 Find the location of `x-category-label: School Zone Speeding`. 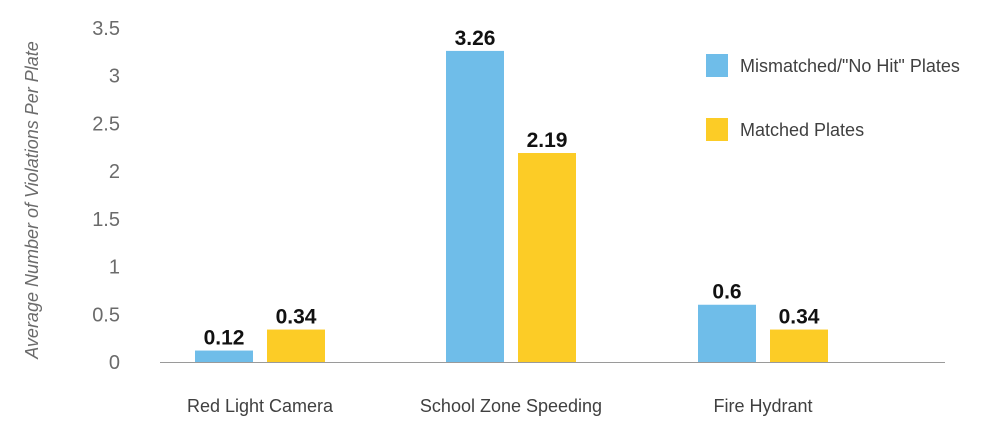

x-category-label: School Zone Speeding is located at coordinates (511, 406).